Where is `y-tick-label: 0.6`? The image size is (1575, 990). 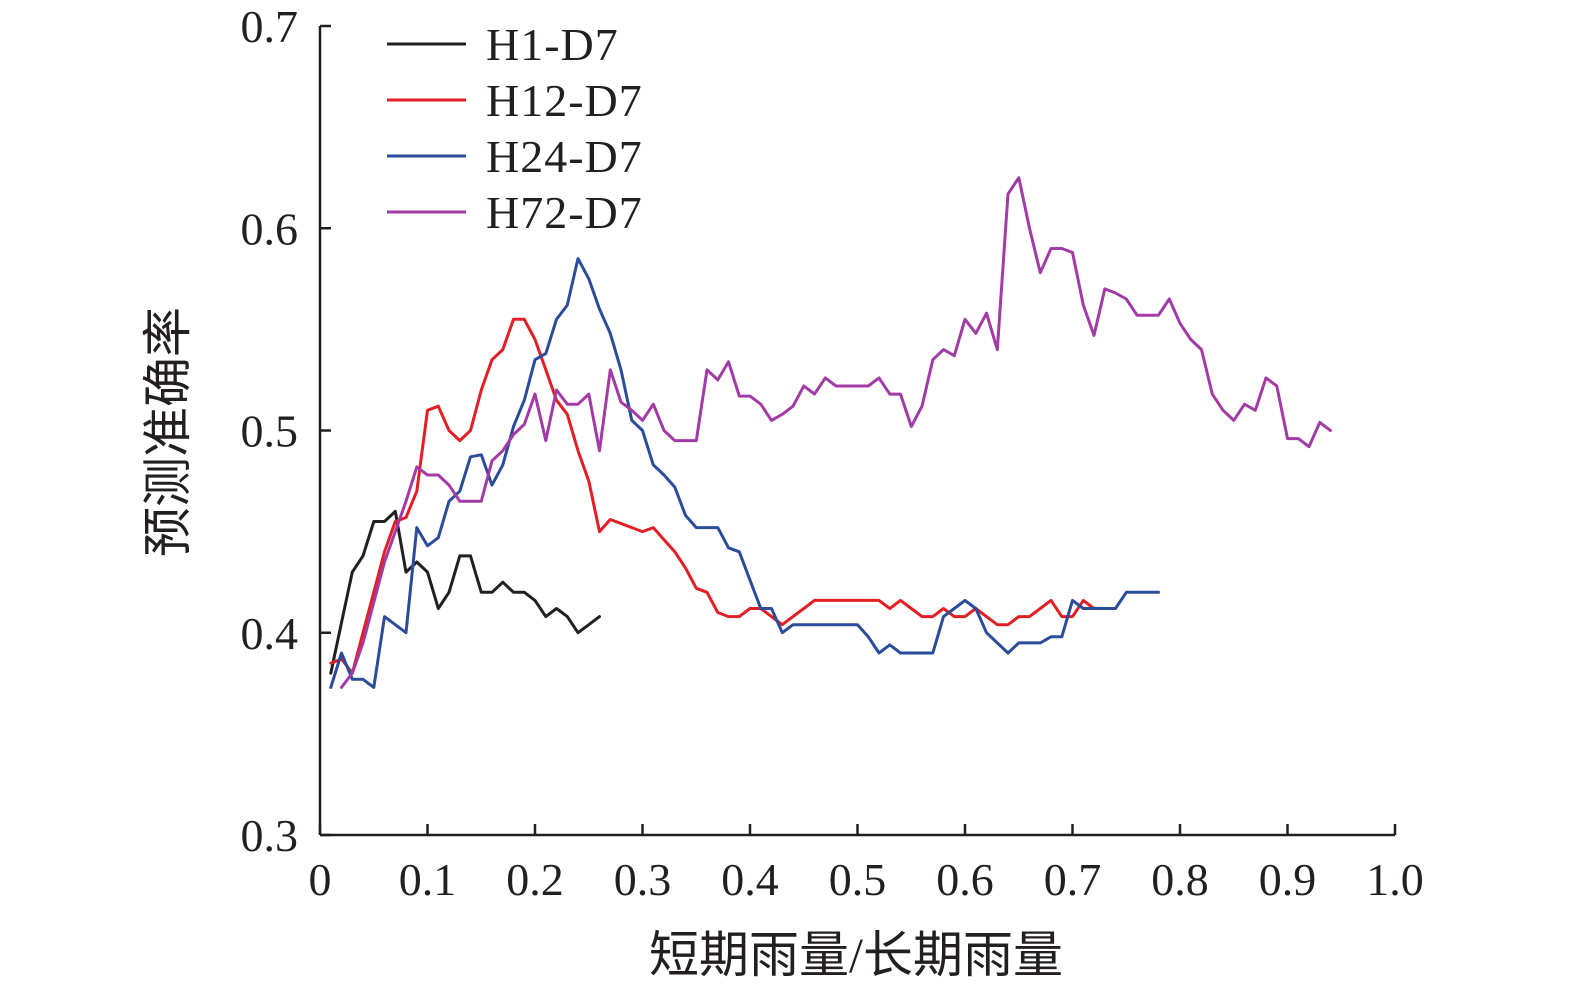
y-tick-label: 0.6 is located at coordinates (270, 228).